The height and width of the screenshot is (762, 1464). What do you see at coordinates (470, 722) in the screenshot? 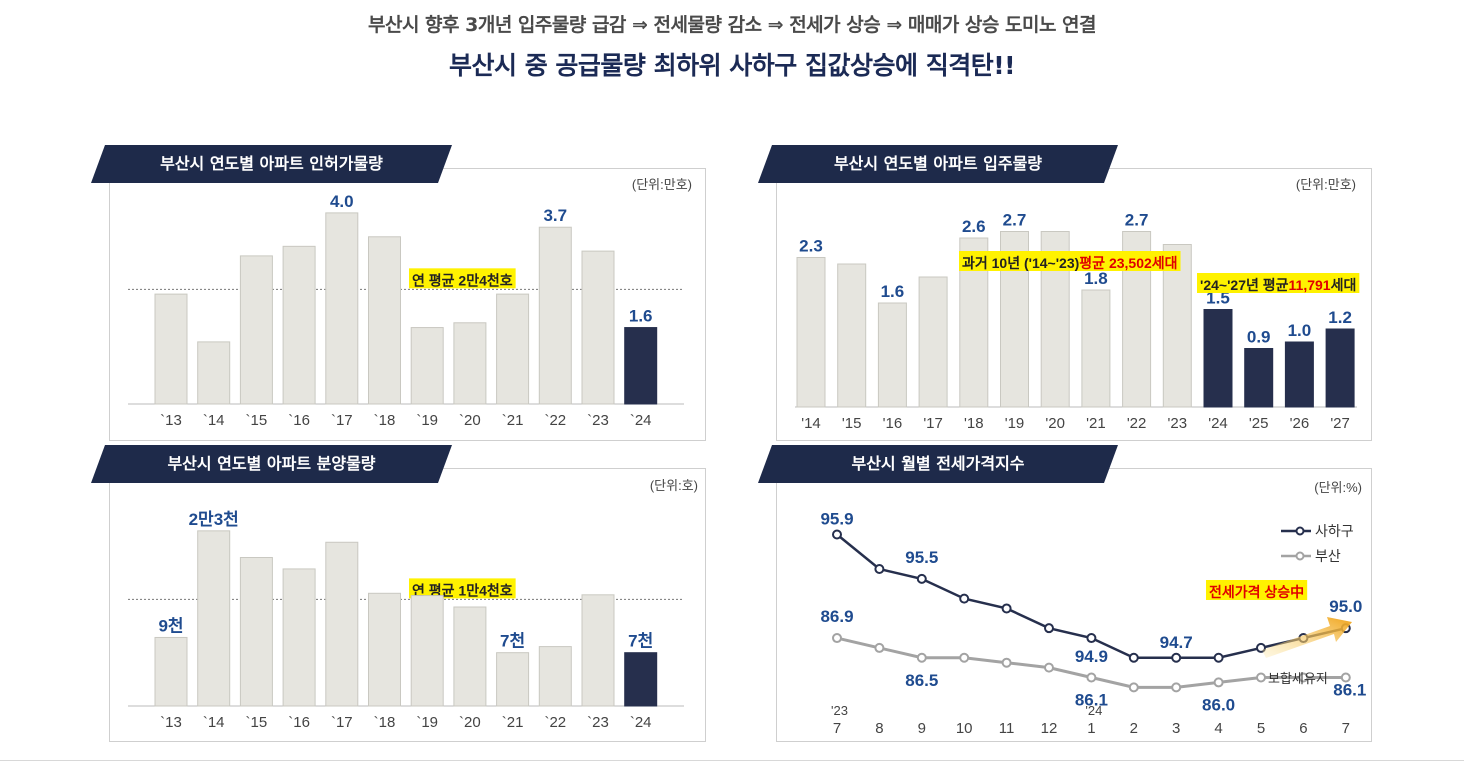
I see `chart2-tick-7: `20` at bounding box center [470, 722].